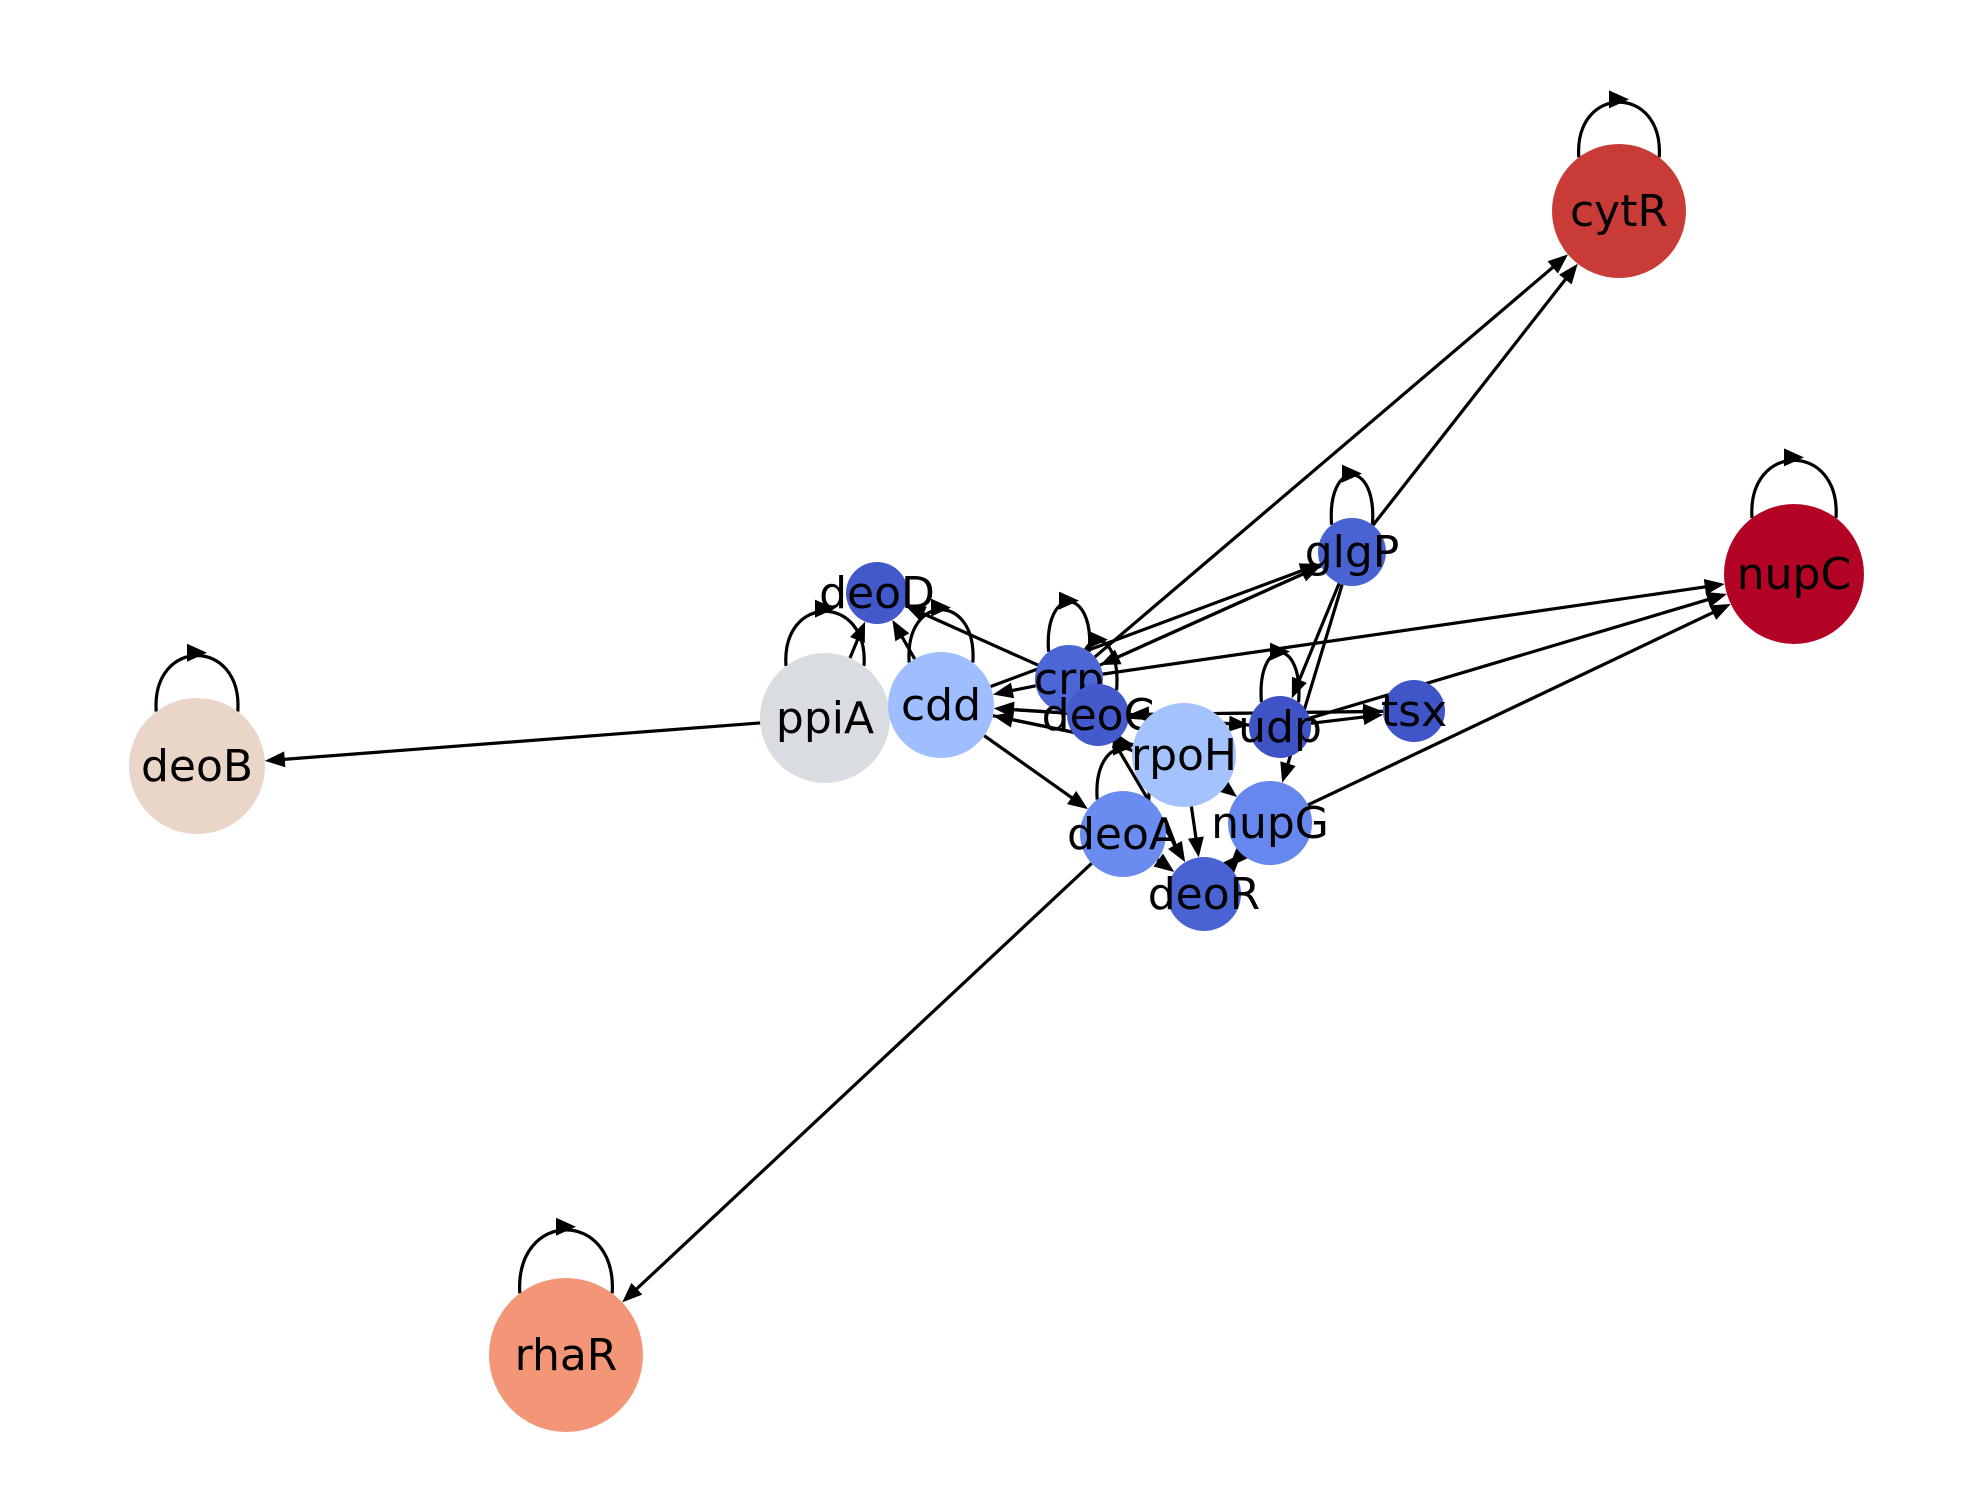 This screenshot has height=1500, width=1980. What do you see at coordinates (1177, 851) in the screenshot?
I see `arrow-deoC-to-deoR` at bounding box center [1177, 851].